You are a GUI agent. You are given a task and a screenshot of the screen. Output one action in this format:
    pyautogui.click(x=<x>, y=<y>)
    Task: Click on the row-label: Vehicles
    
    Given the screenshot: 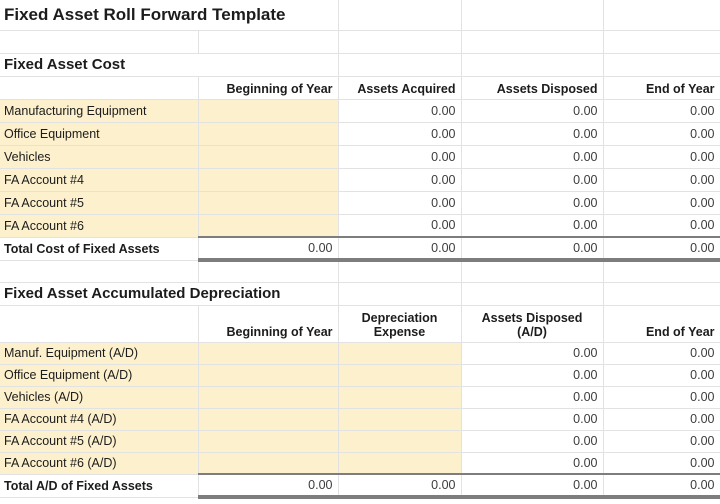 What is the action you would take?
    pyautogui.click(x=99, y=157)
    